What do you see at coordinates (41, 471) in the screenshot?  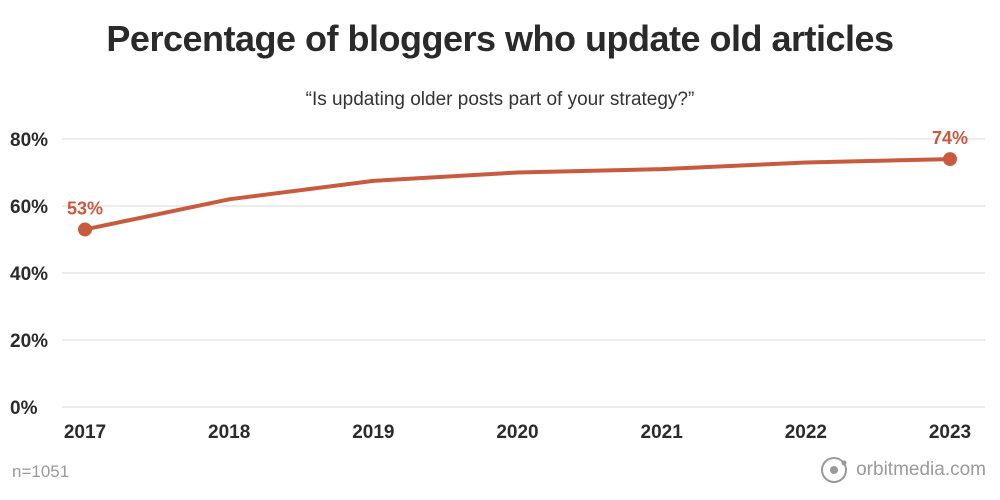 I see `sample-size-note: n=1051` at bounding box center [41, 471].